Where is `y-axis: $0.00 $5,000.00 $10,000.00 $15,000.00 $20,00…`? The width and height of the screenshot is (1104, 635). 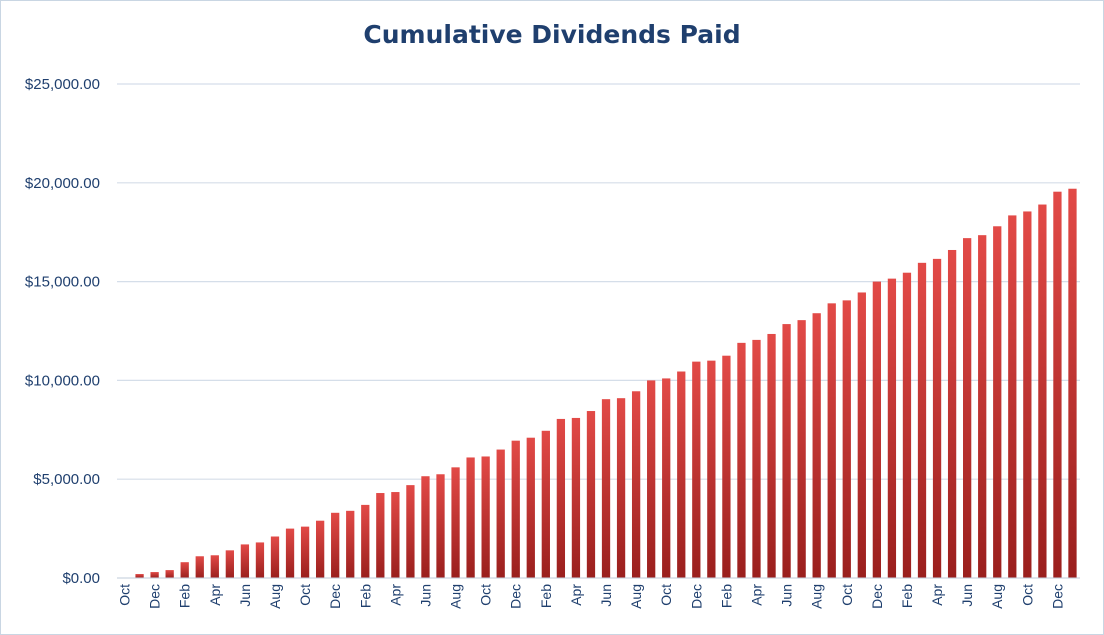
y-axis: $0.00 $5,000.00 $10,000.00 $15,000.00 $20,00… is located at coordinates (62, 331).